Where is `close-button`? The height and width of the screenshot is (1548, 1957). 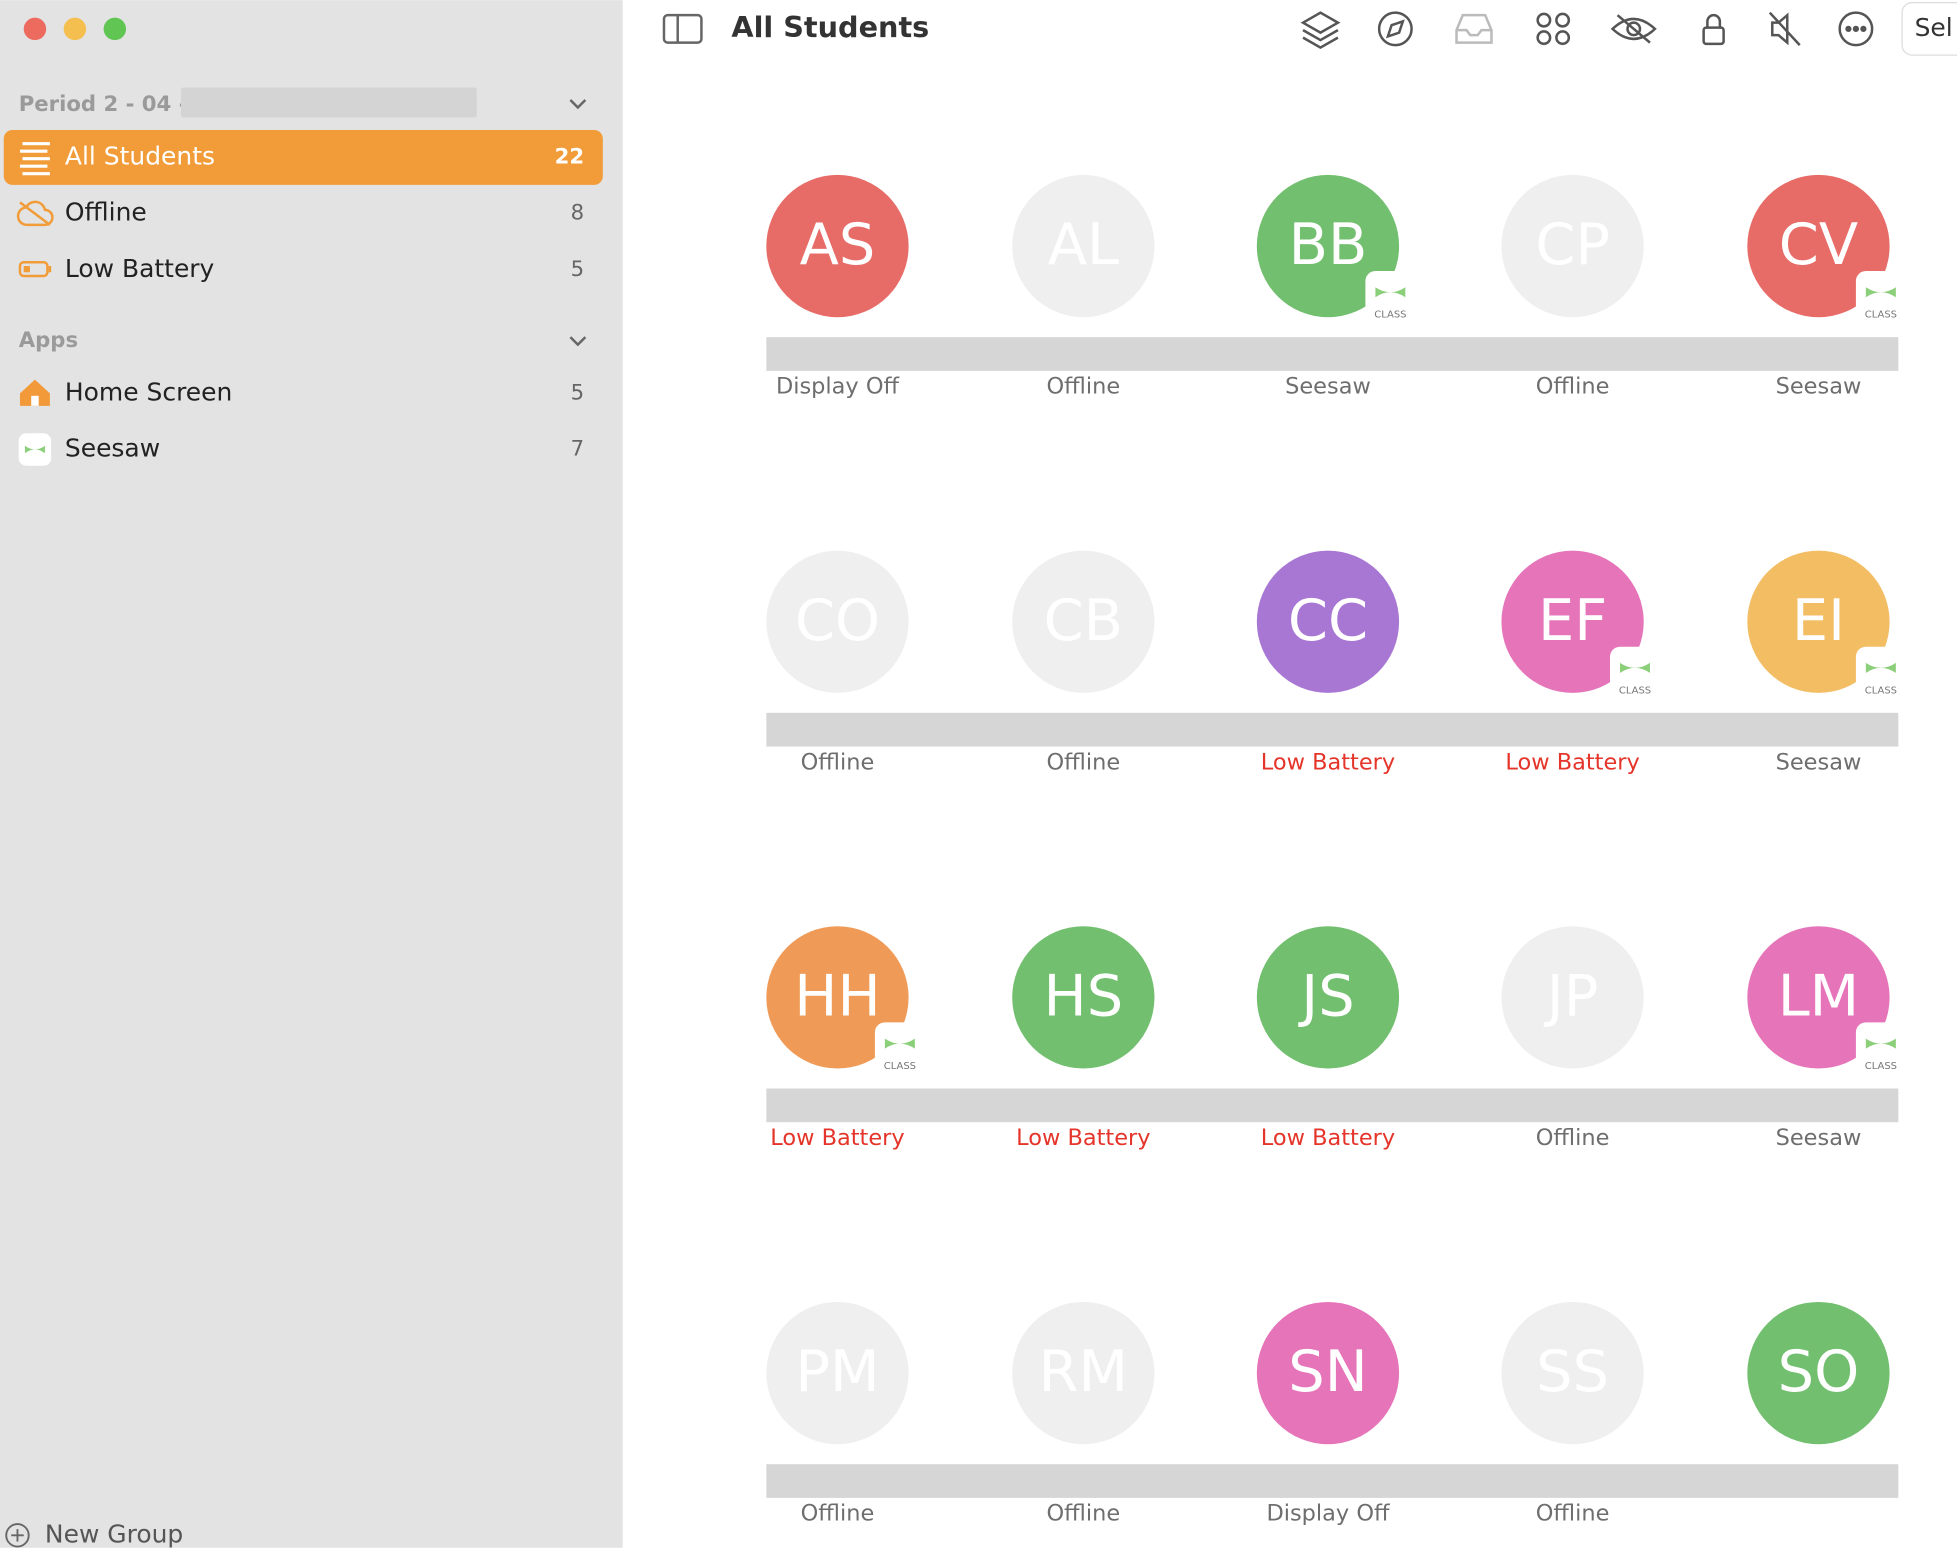
close-button is located at coordinates (35, 29).